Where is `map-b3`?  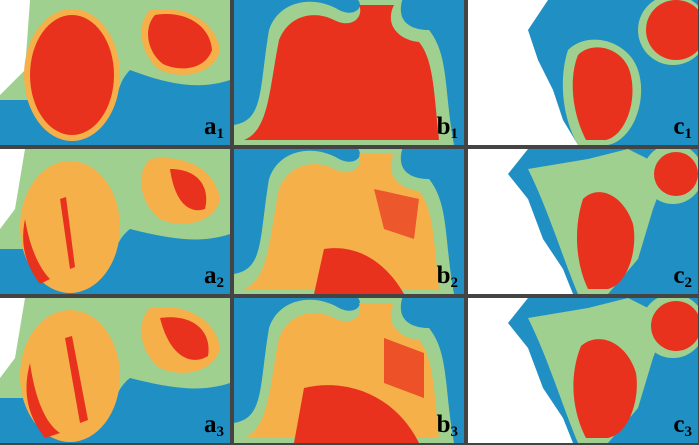
map-b3 is located at coordinates (349, 370).